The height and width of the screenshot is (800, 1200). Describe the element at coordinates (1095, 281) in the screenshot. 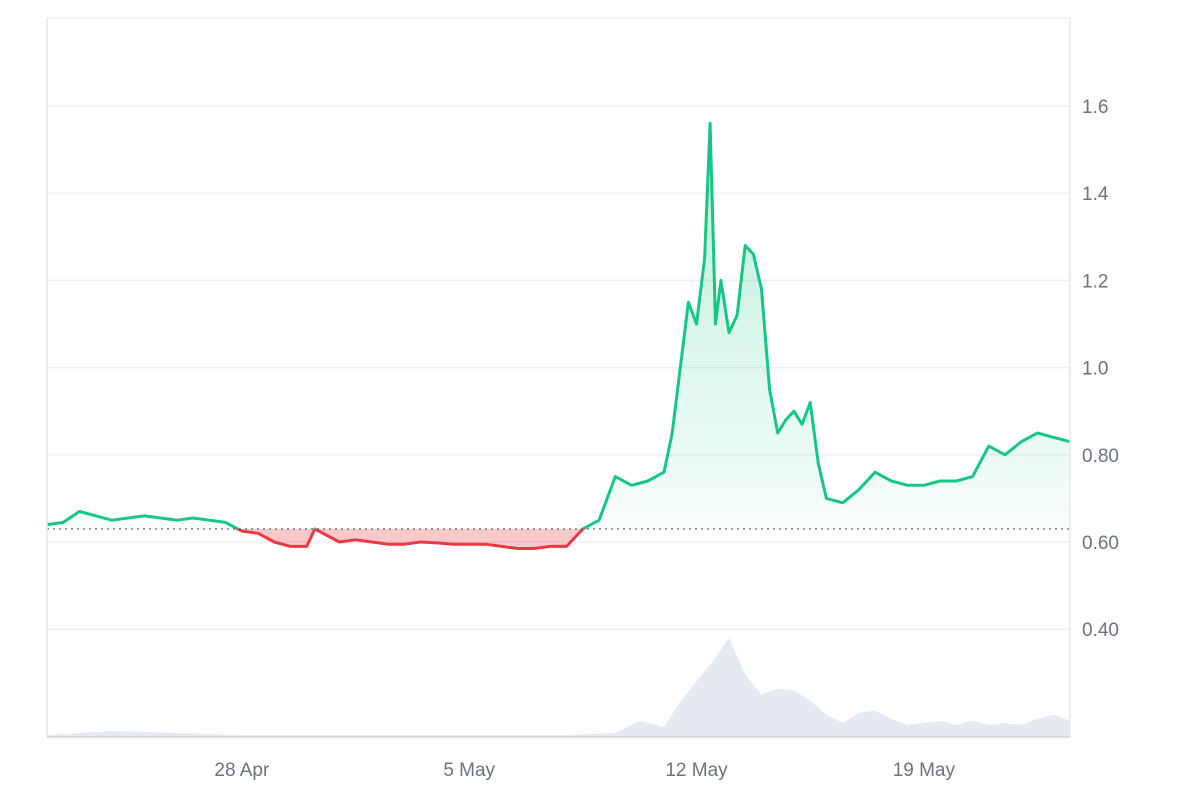

I see `y-tick-label: 1.2` at that location.